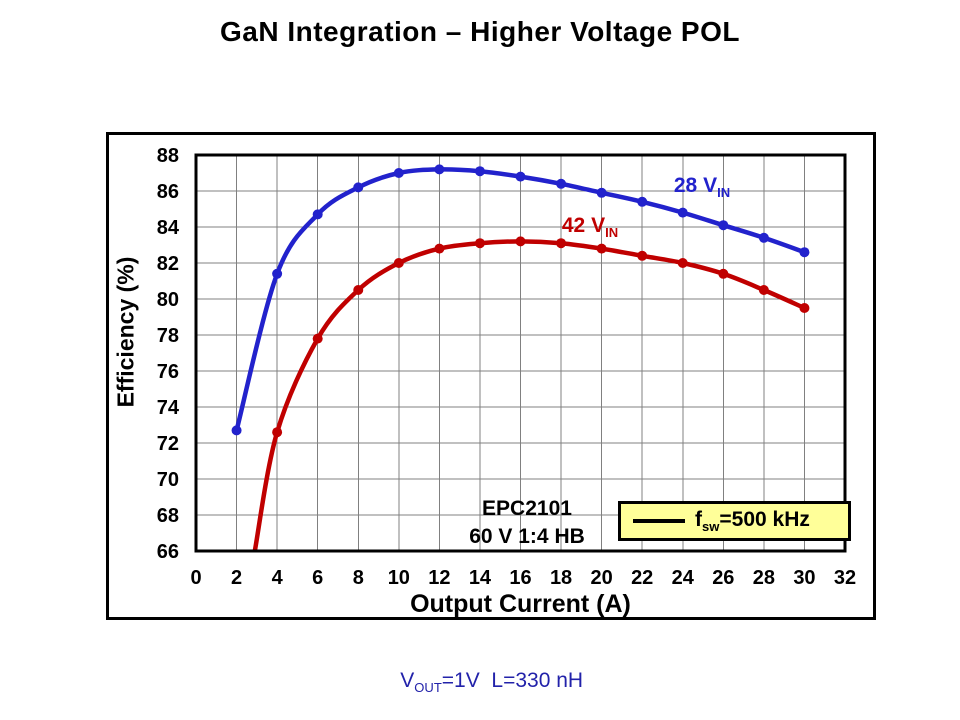 This screenshot has height=720, width=960. I want to click on series-label-42vin-sub: IN, so click(612, 233).